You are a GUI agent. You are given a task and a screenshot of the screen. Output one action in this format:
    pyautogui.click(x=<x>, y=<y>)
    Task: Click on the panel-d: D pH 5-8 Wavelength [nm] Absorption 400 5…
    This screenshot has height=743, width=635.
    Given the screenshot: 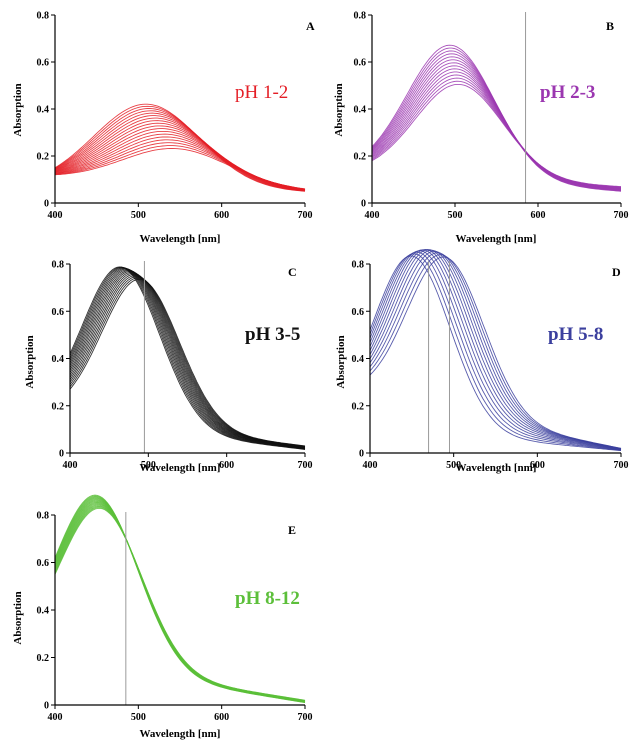 What is the action you would take?
    pyautogui.click(x=482, y=361)
    